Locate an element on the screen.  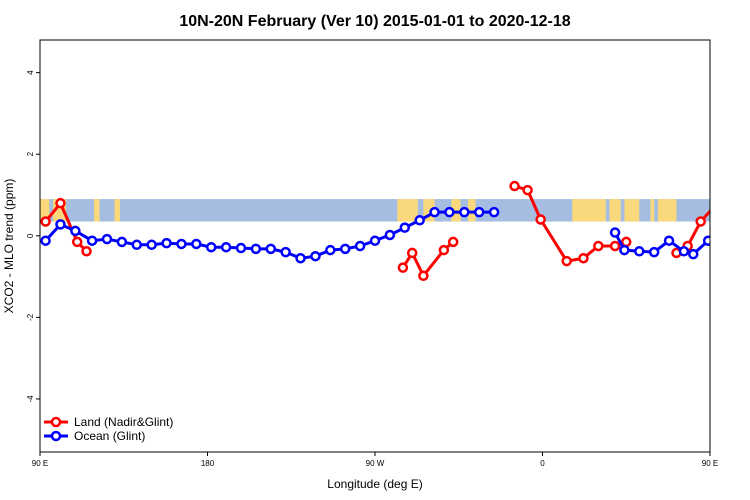
x-tick-label: 90 E is located at coordinates (40, 463).